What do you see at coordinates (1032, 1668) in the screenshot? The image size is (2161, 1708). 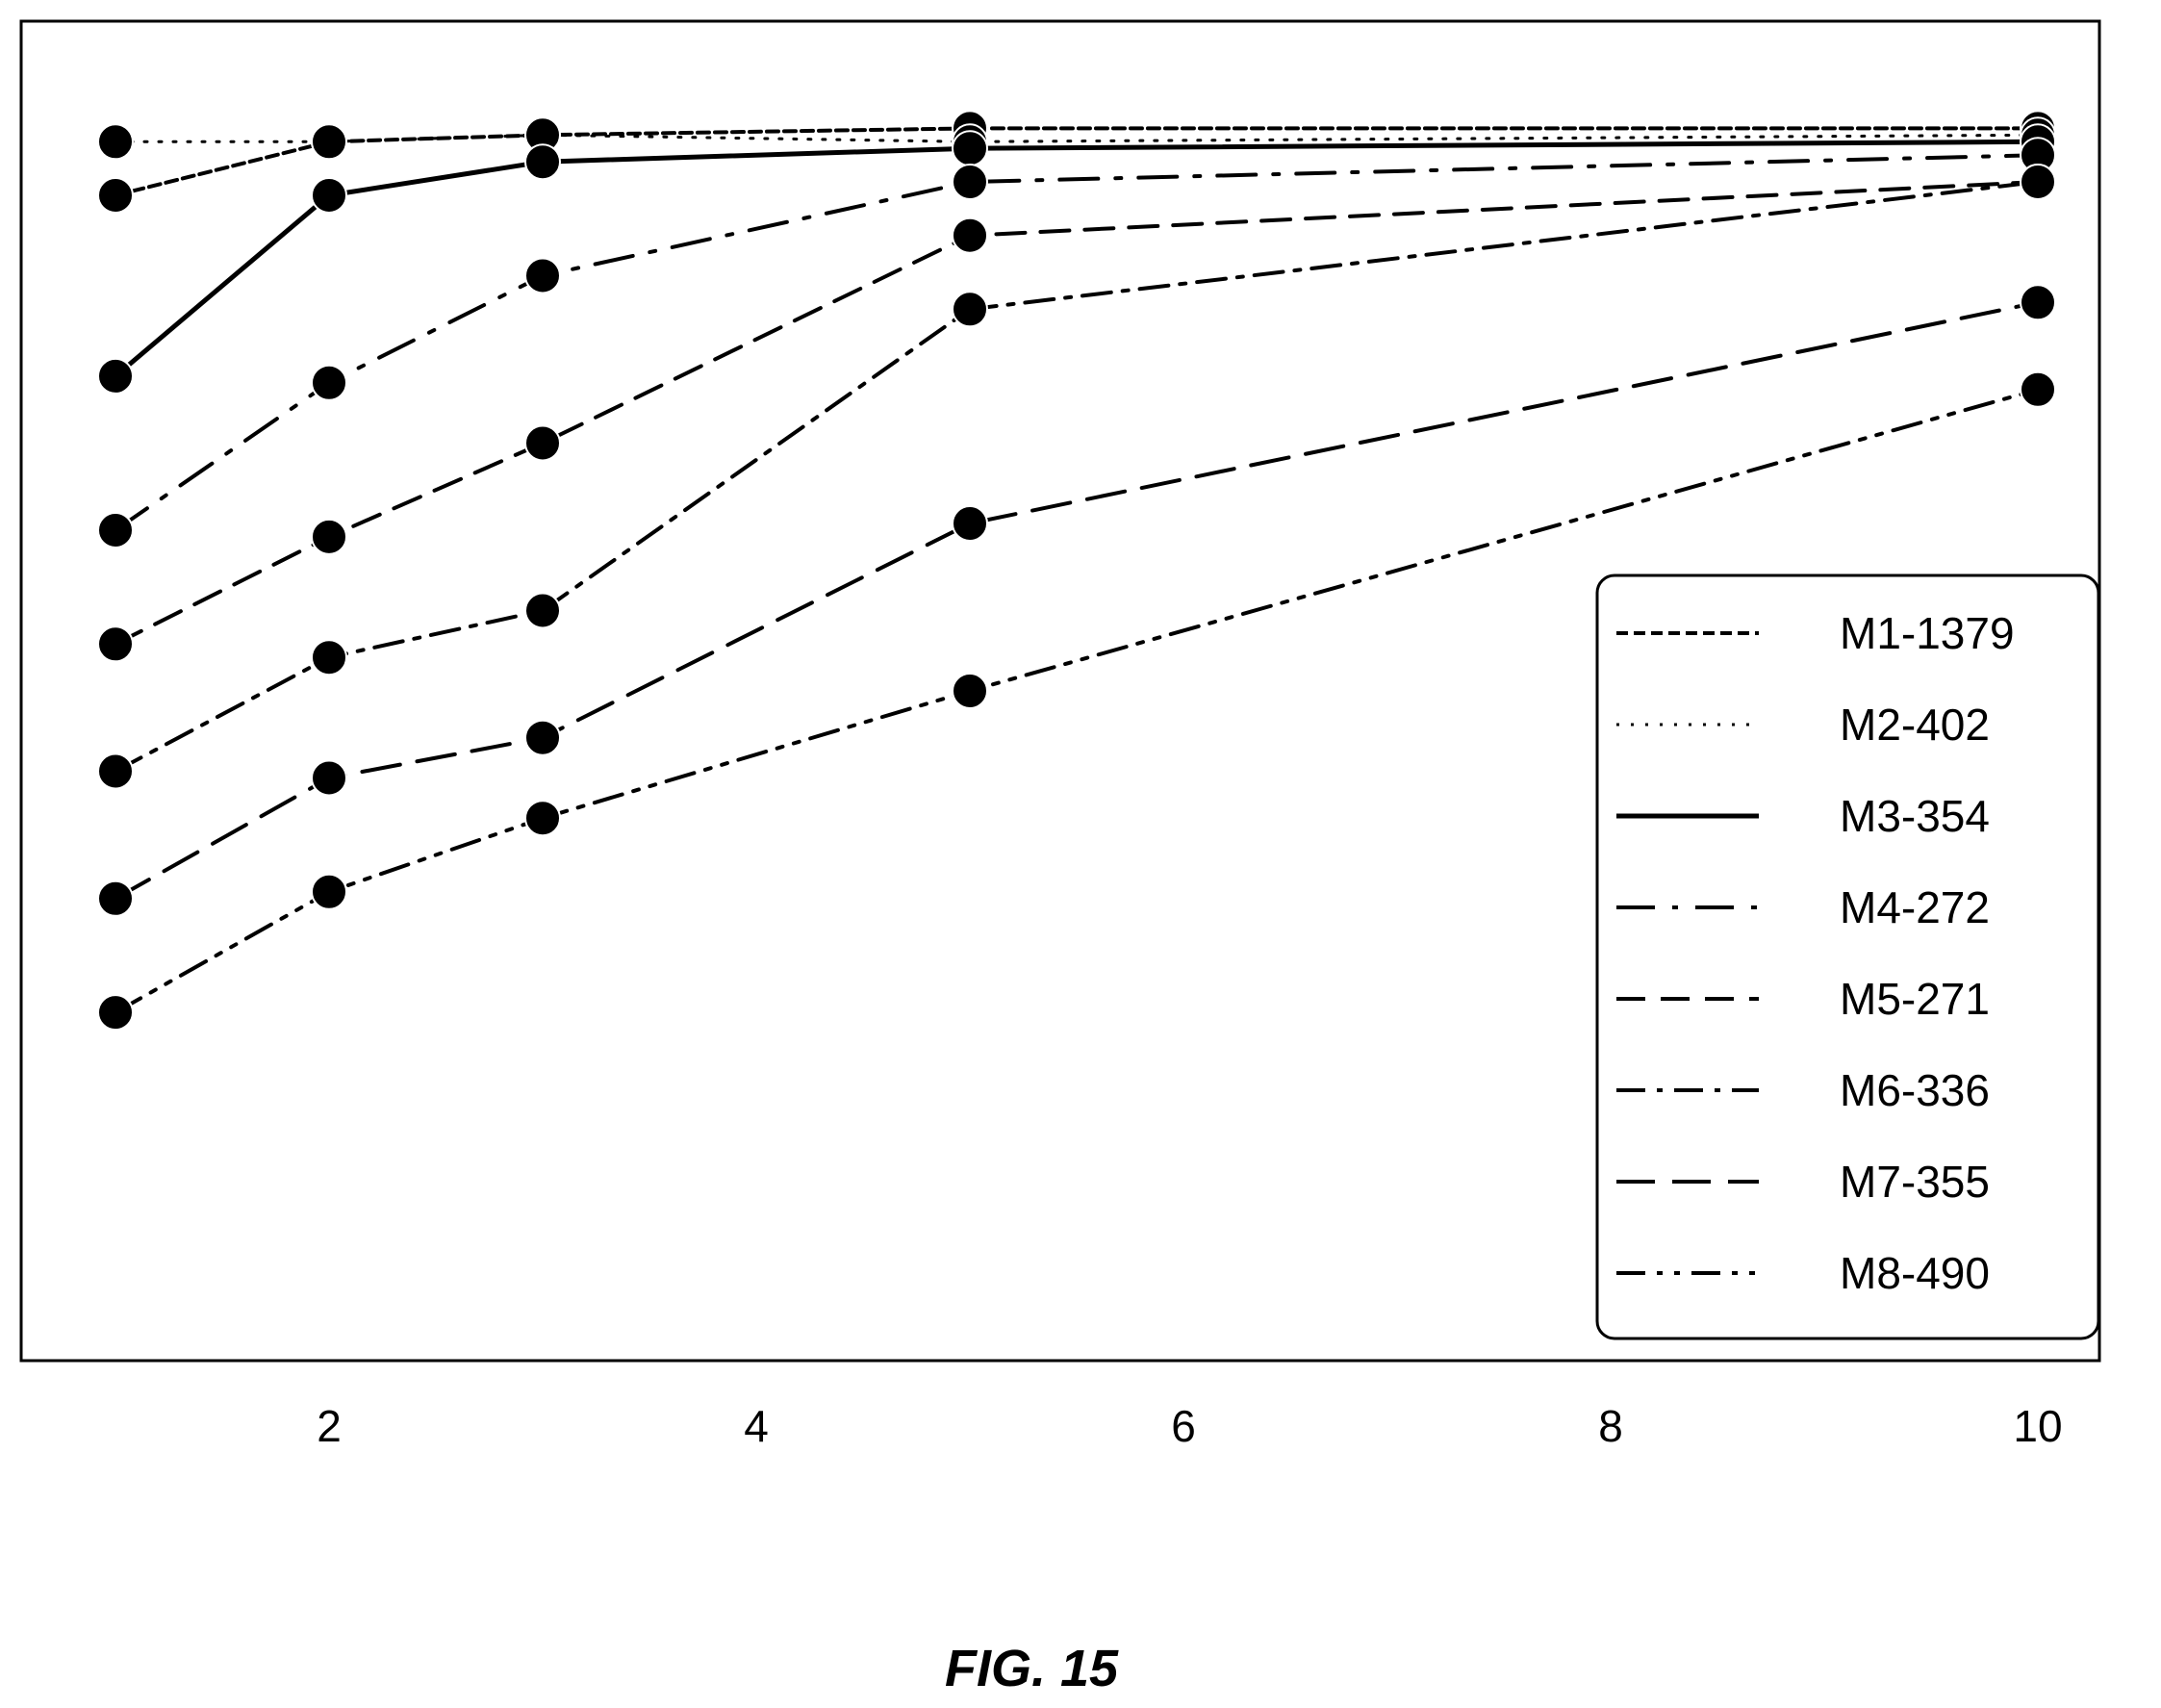 I see `figure-caption: FIG. 15` at bounding box center [1032, 1668].